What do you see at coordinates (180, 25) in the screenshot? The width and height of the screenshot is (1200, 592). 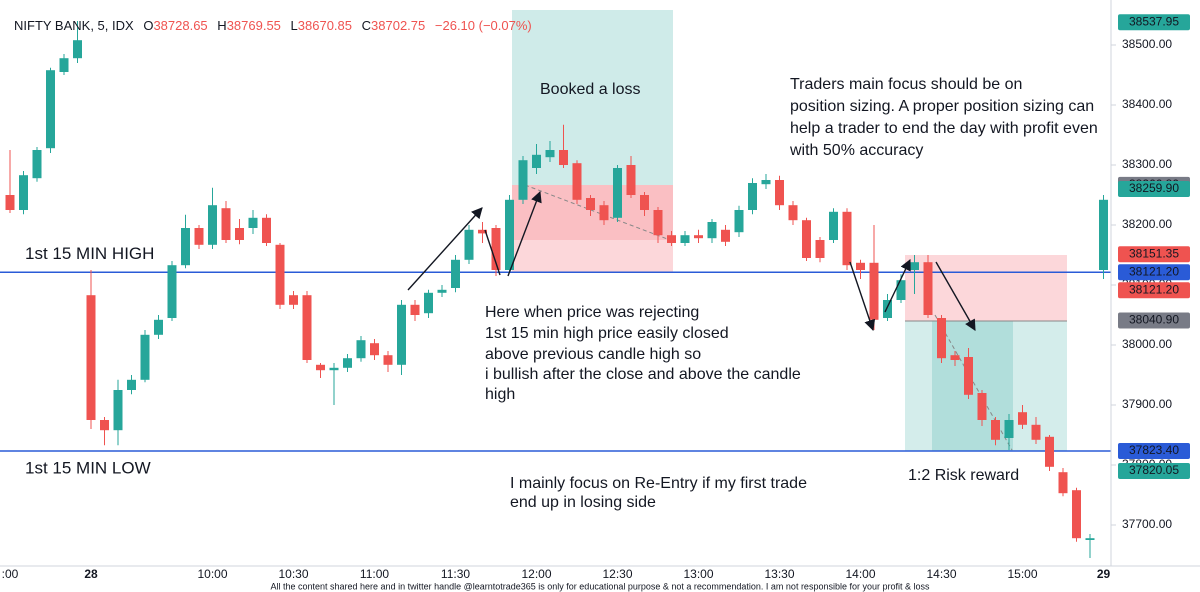 I see `legend-value: 38728.65` at bounding box center [180, 25].